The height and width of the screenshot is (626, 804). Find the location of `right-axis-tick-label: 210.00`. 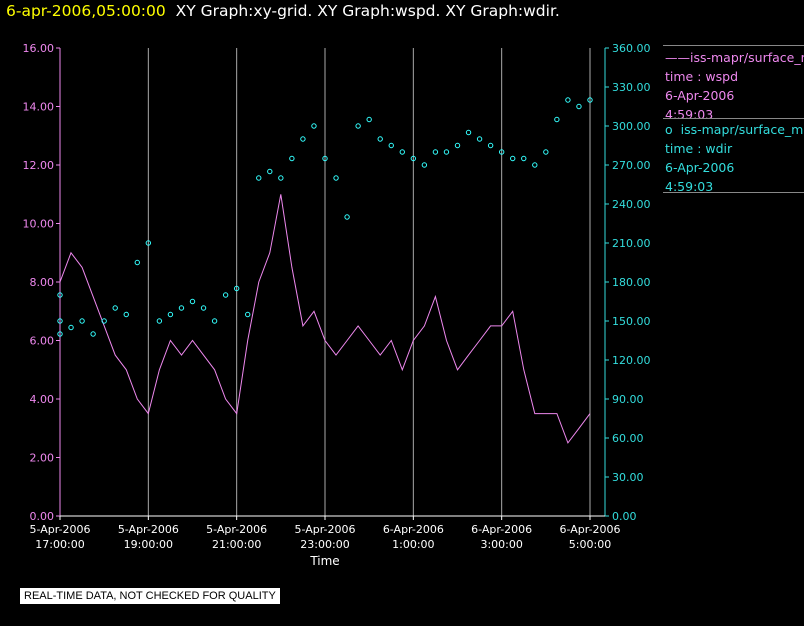

right-axis-tick-label: 210.00 is located at coordinates (631, 243).